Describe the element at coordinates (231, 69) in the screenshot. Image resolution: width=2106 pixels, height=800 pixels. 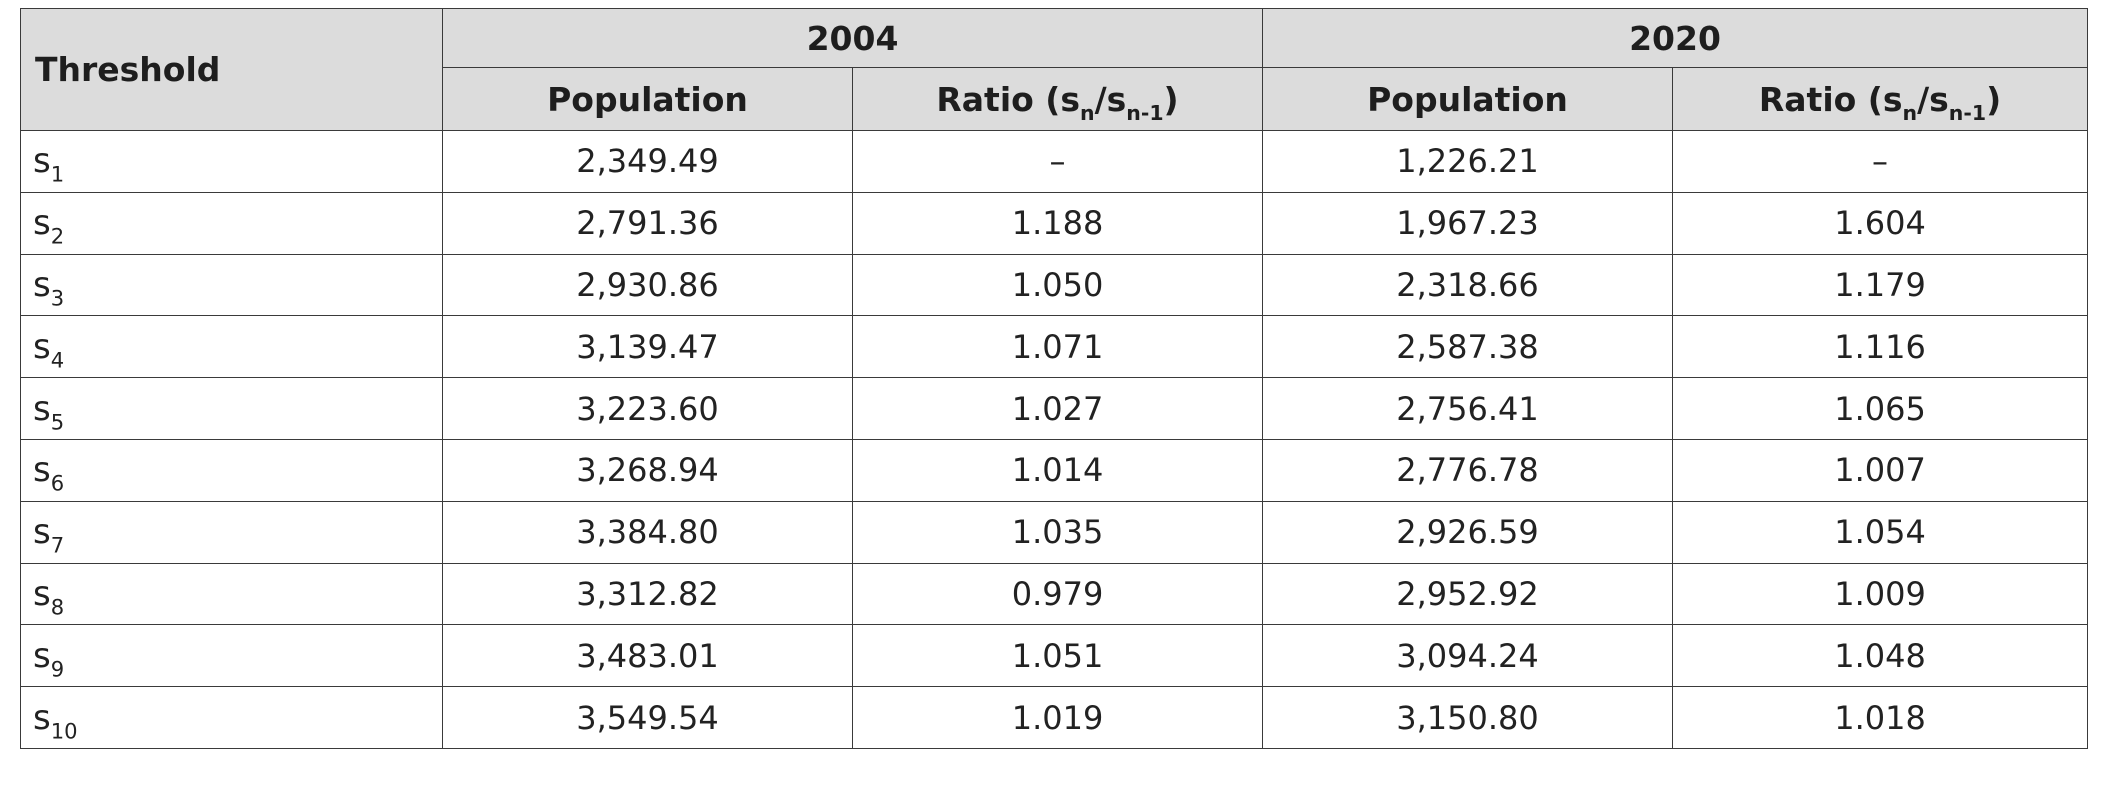
I see `header-threshold: Threshold` at that location.